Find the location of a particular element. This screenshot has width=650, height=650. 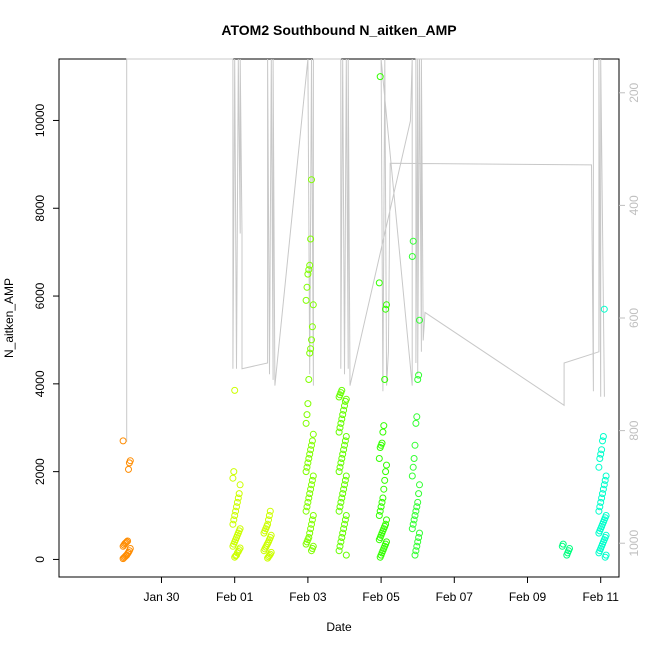

x-axis-label: Date is located at coordinates (339, 627).